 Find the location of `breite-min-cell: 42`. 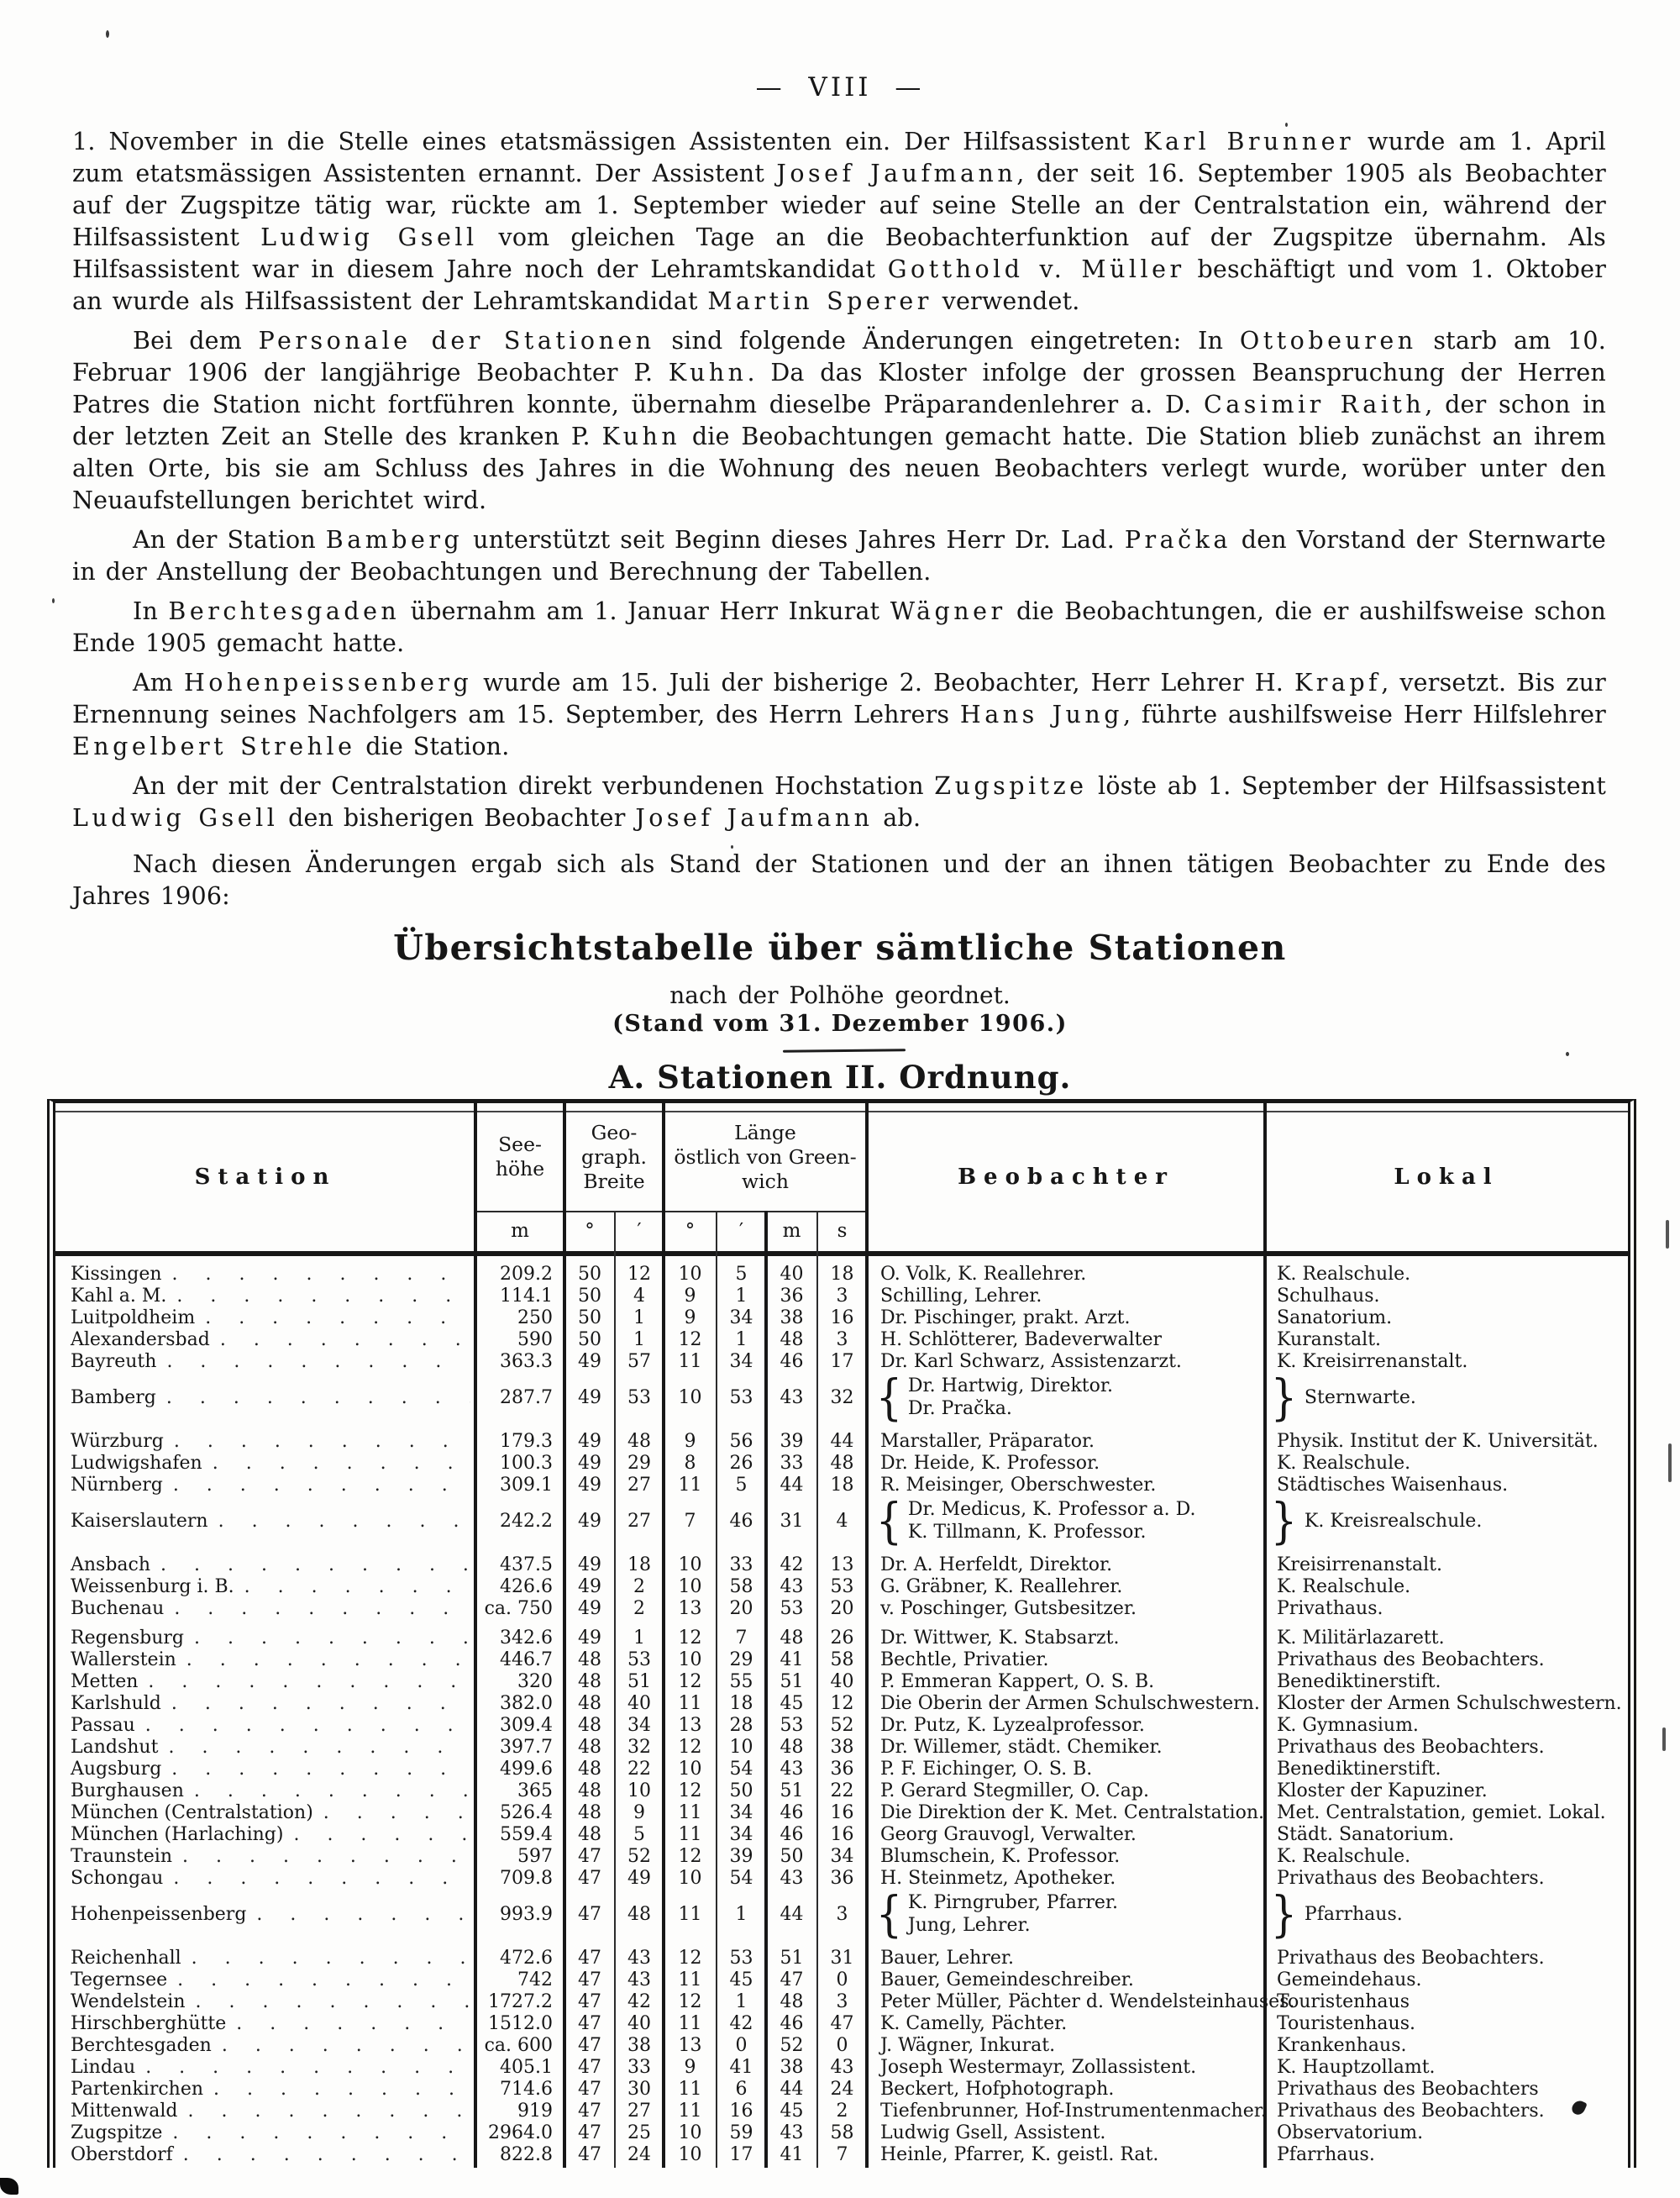

breite-min-cell: 42 is located at coordinates (639, 2001).